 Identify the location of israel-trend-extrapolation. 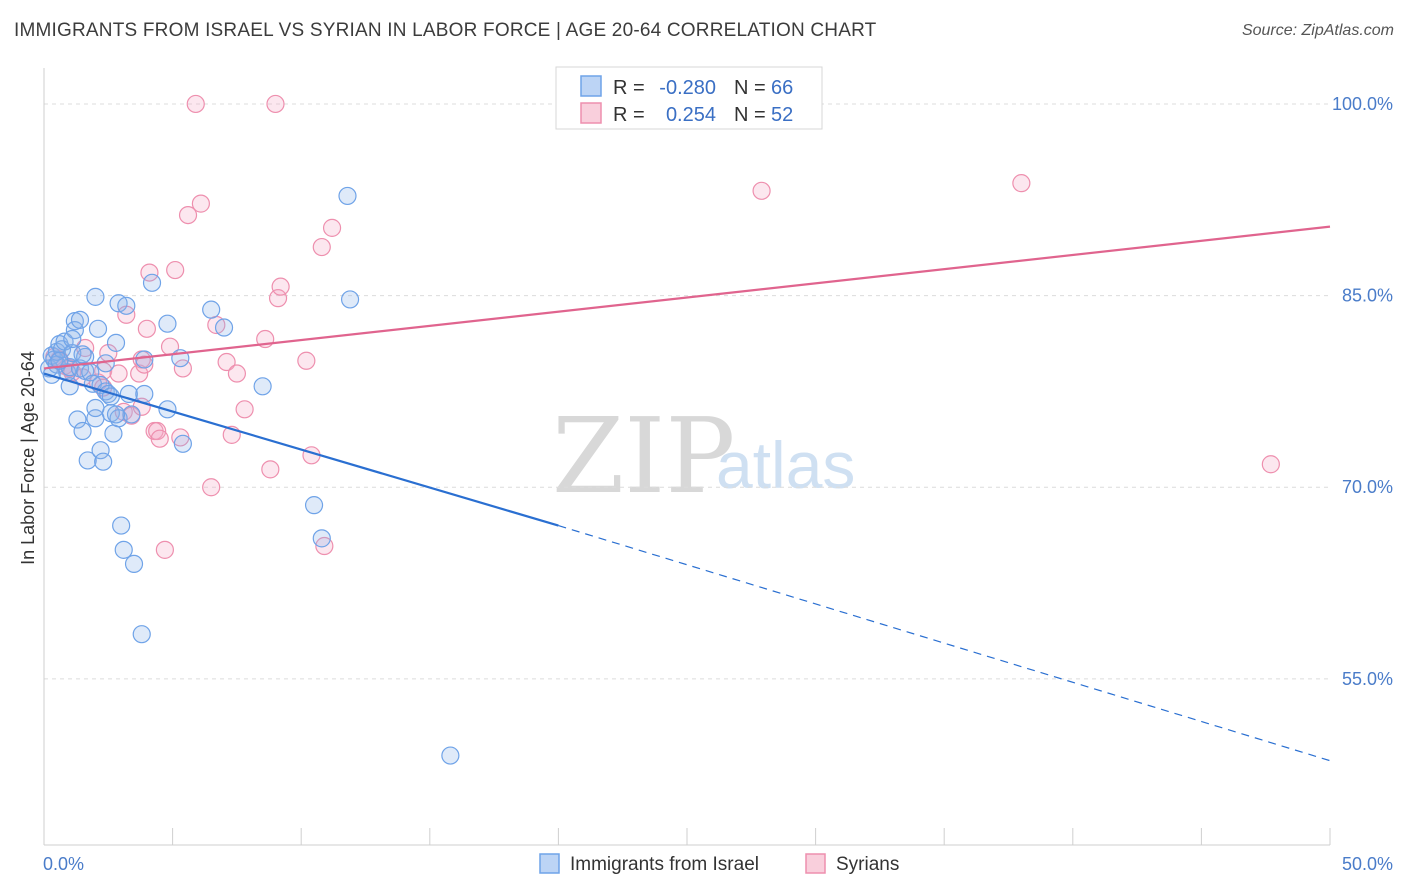
(944, 643).